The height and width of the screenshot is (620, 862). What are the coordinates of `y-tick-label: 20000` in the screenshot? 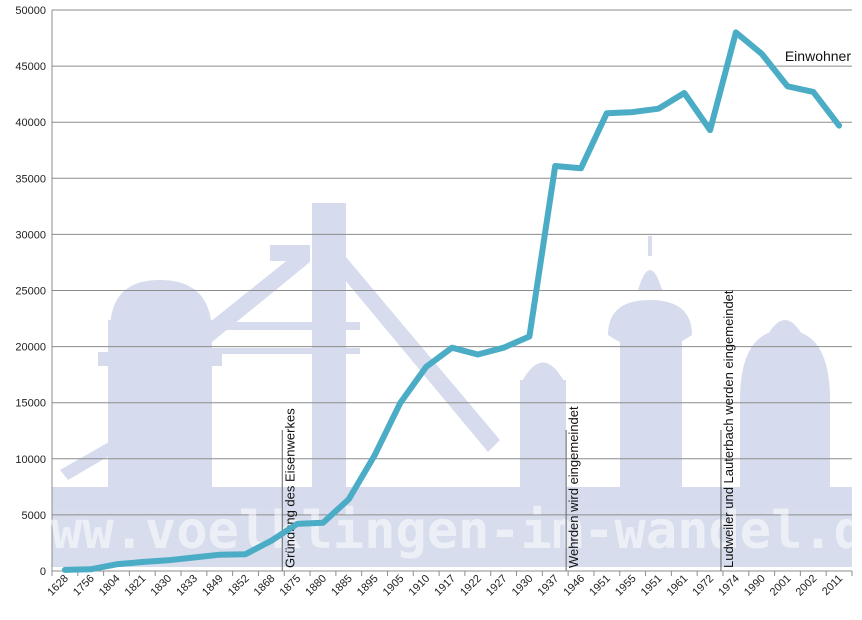 It's located at (30, 348).